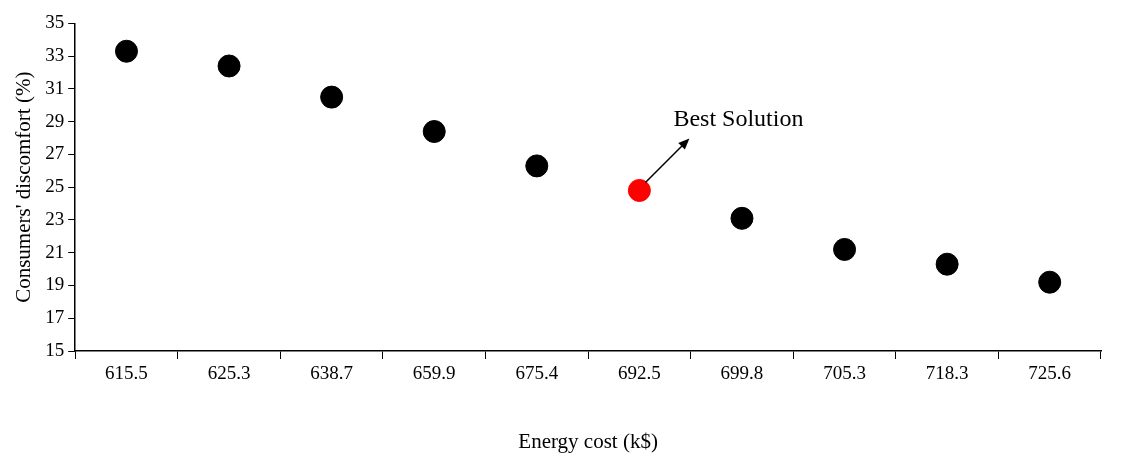  Describe the element at coordinates (55, 55) in the screenshot. I see `y-tick-label: 33` at that location.